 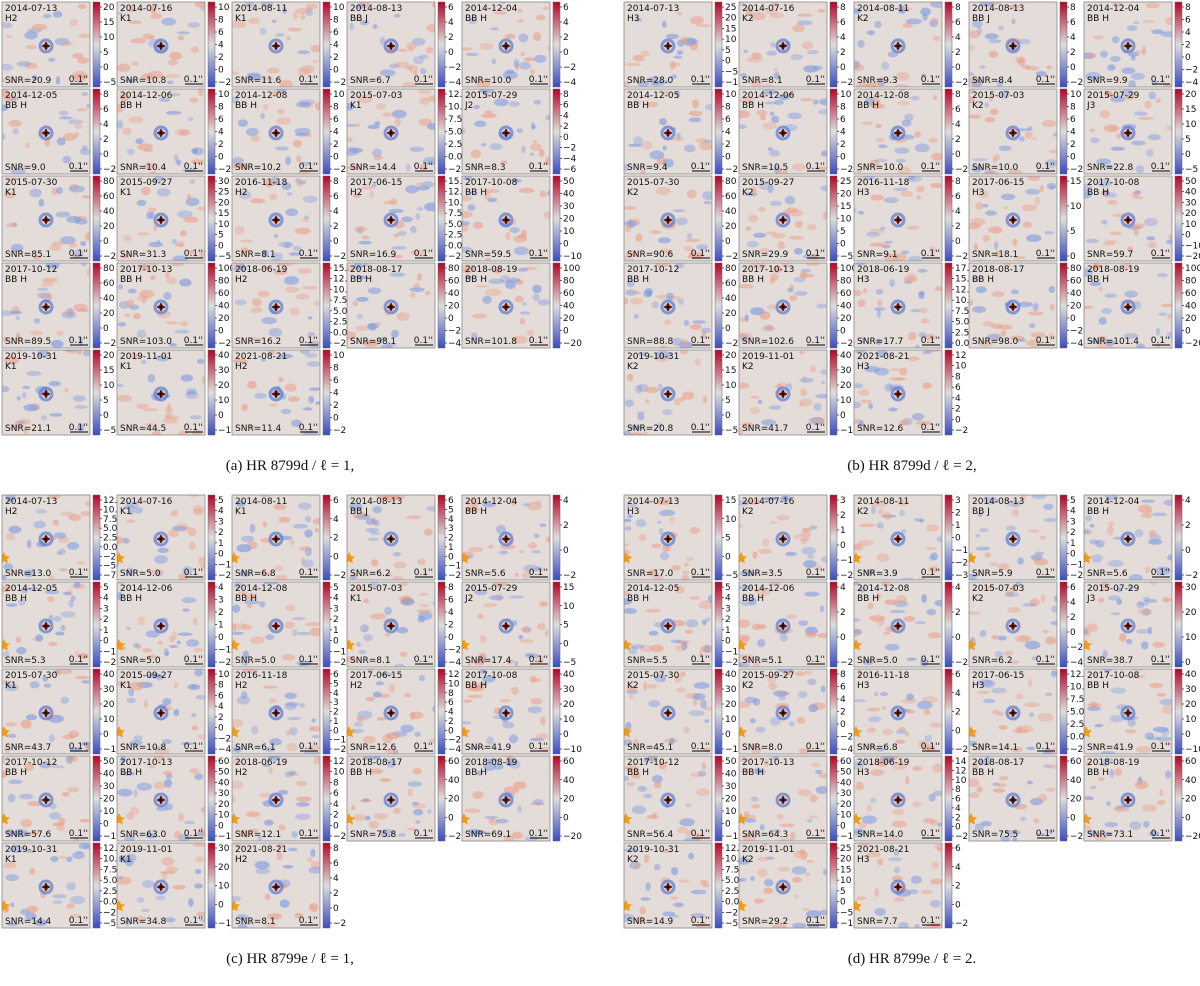 I want to click on epoch-date: 2017-10-12, so click(x=653, y=270).